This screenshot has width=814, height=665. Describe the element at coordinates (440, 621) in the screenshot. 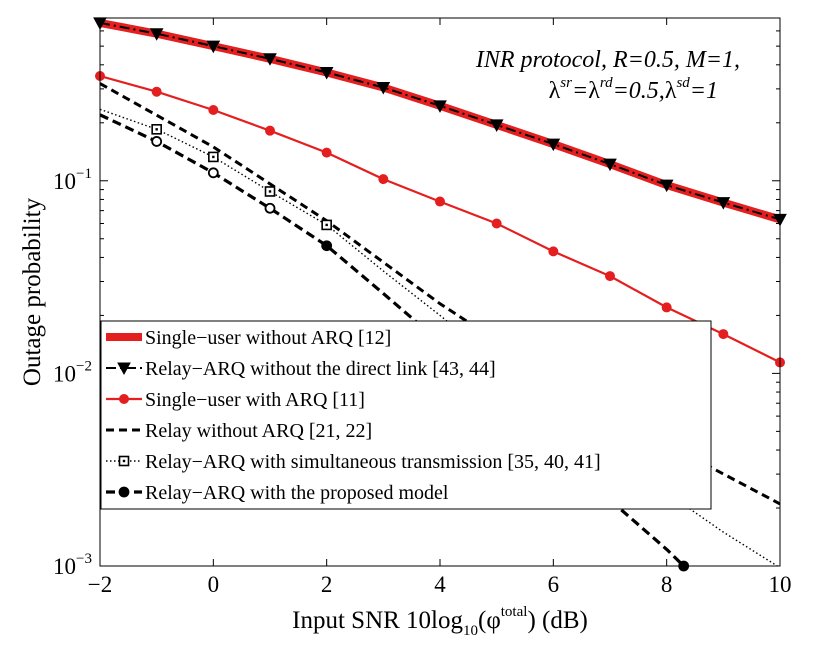

I see `x-axis-title: Input SNR 10log10(φtotal) (dB)` at that location.